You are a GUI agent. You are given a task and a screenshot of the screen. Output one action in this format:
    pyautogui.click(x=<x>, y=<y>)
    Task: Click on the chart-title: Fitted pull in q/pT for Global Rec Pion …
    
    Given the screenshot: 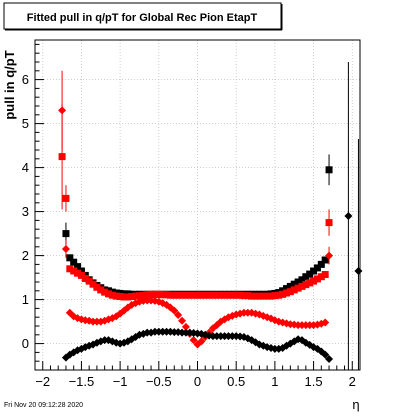 What is the action you would take?
    pyautogui.click(x=142, y=18)
    